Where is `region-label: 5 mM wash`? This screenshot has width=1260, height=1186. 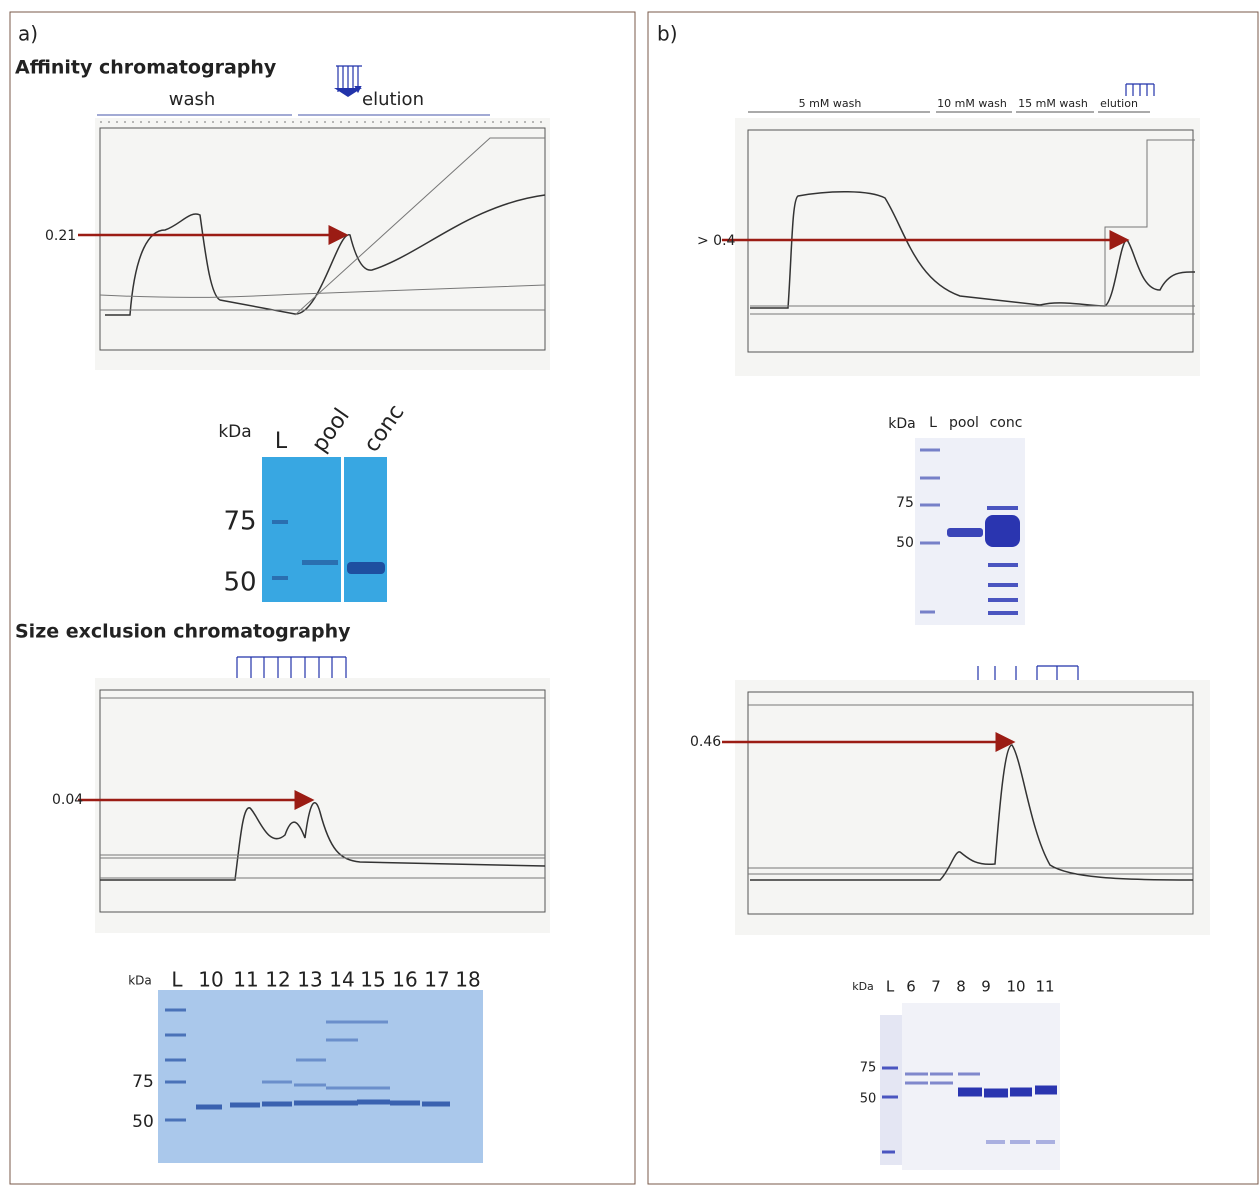 region-label: 5 mM wash is located at coordinates (830, 103).